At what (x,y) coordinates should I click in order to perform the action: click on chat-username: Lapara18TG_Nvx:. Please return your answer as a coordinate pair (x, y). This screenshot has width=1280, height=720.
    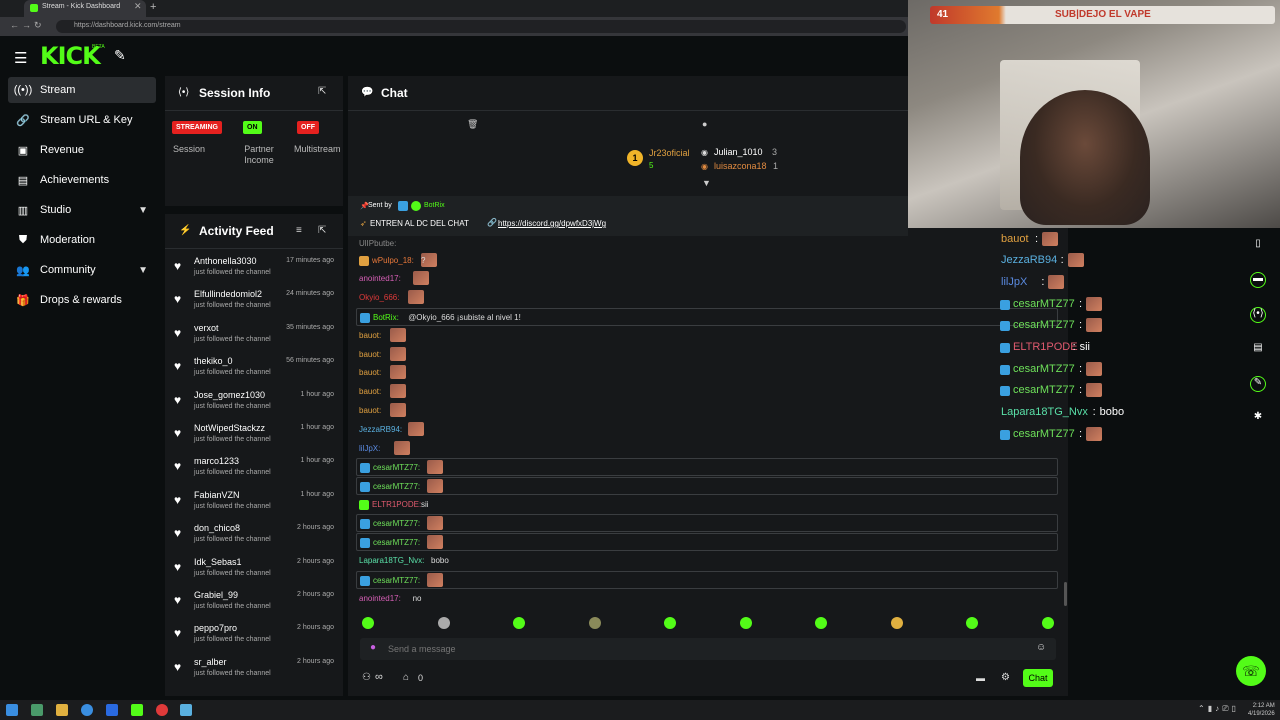
    Looking at the image, I should click on (392, 560).